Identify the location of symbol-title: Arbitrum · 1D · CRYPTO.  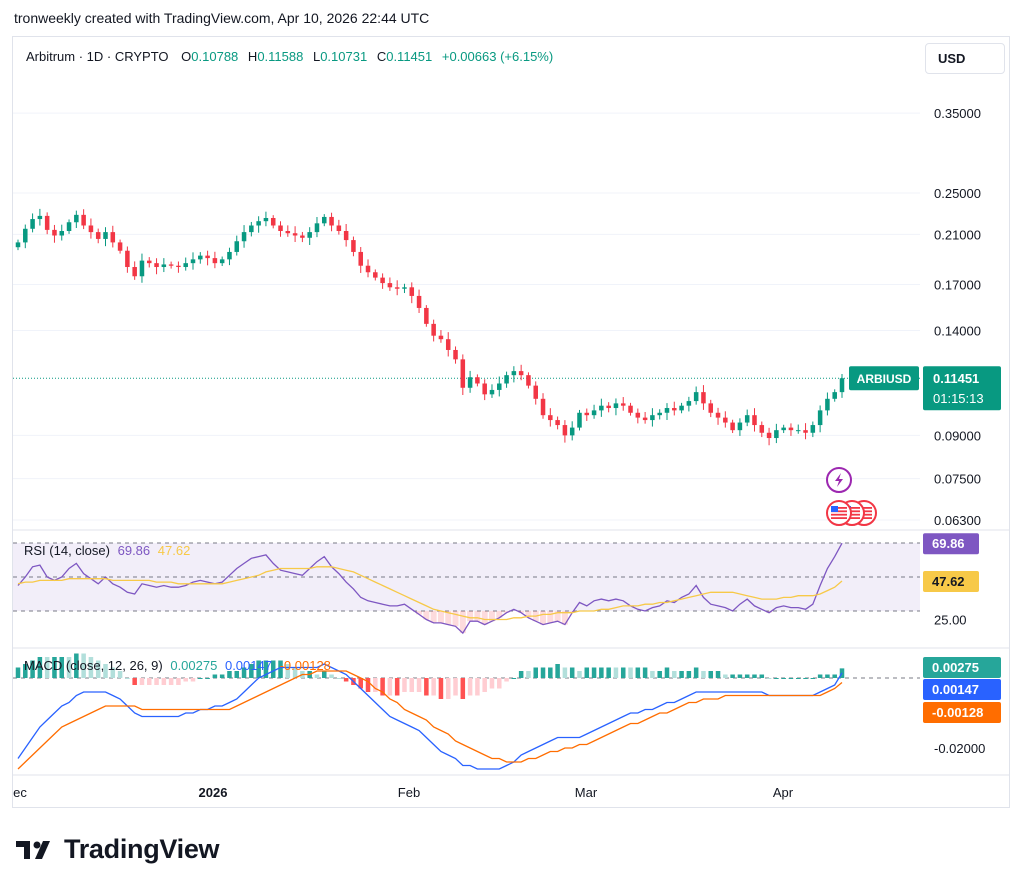
(97, 56).